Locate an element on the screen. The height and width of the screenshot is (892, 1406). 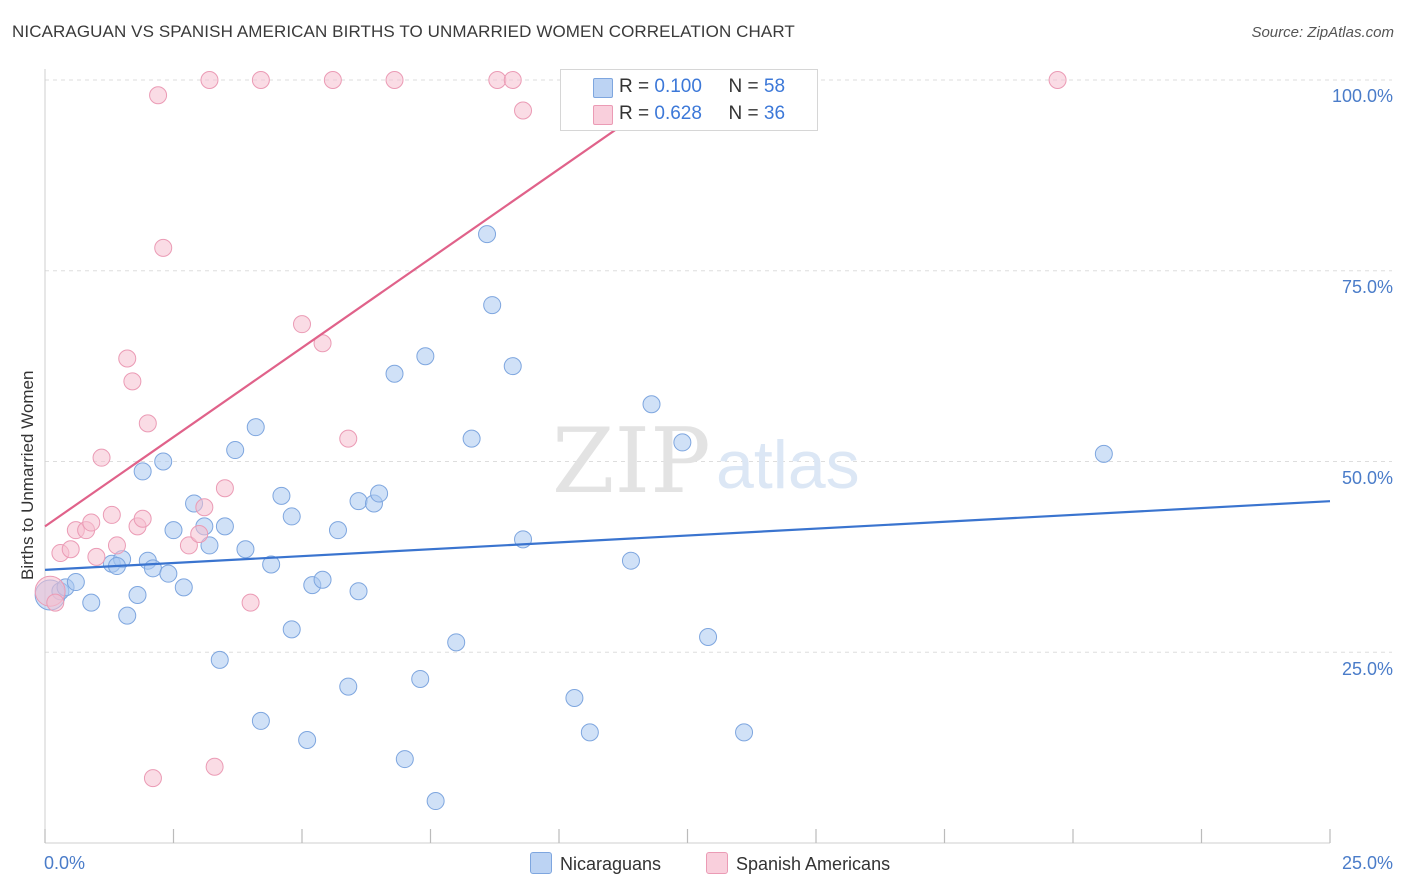
correlation-legend: R = 0.100 N = 58 R = 0.628 N = 36 is located at coordinates (689, 100).